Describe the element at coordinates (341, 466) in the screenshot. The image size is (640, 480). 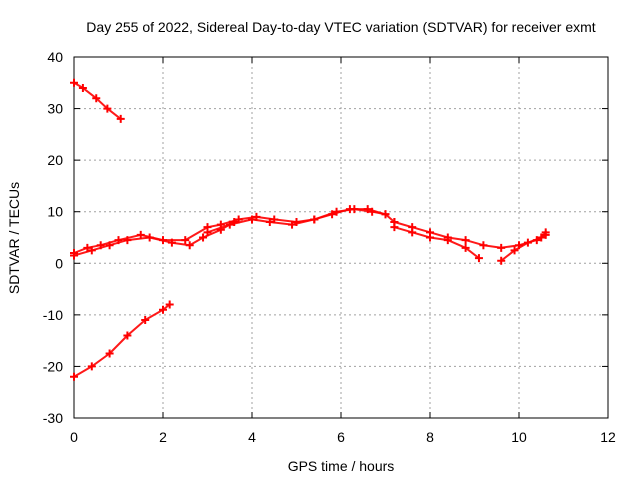
I see `x-axis-label: GPS time / hours` at that location.